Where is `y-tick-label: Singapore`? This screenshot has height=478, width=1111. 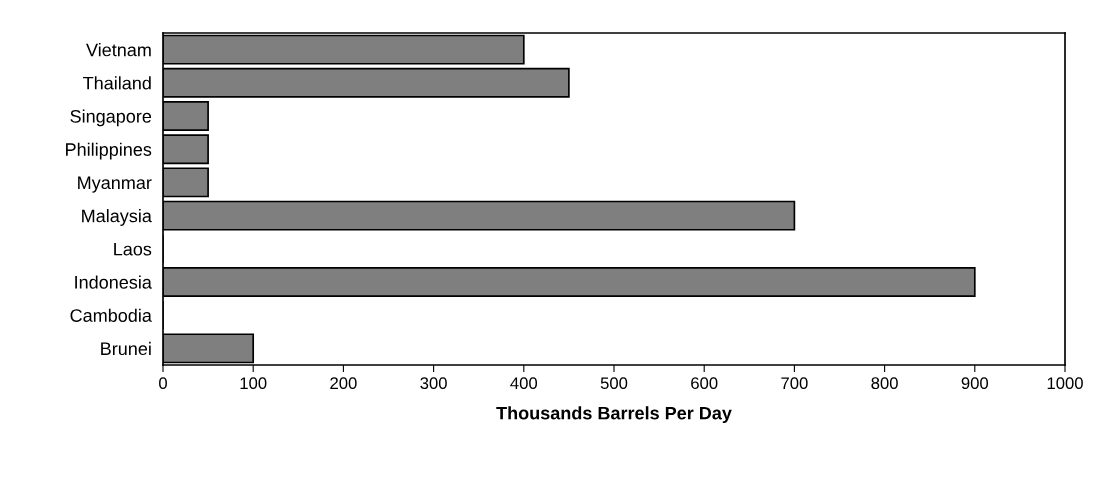 y-tick-label: Singapore is located at coordinates (111, 118).